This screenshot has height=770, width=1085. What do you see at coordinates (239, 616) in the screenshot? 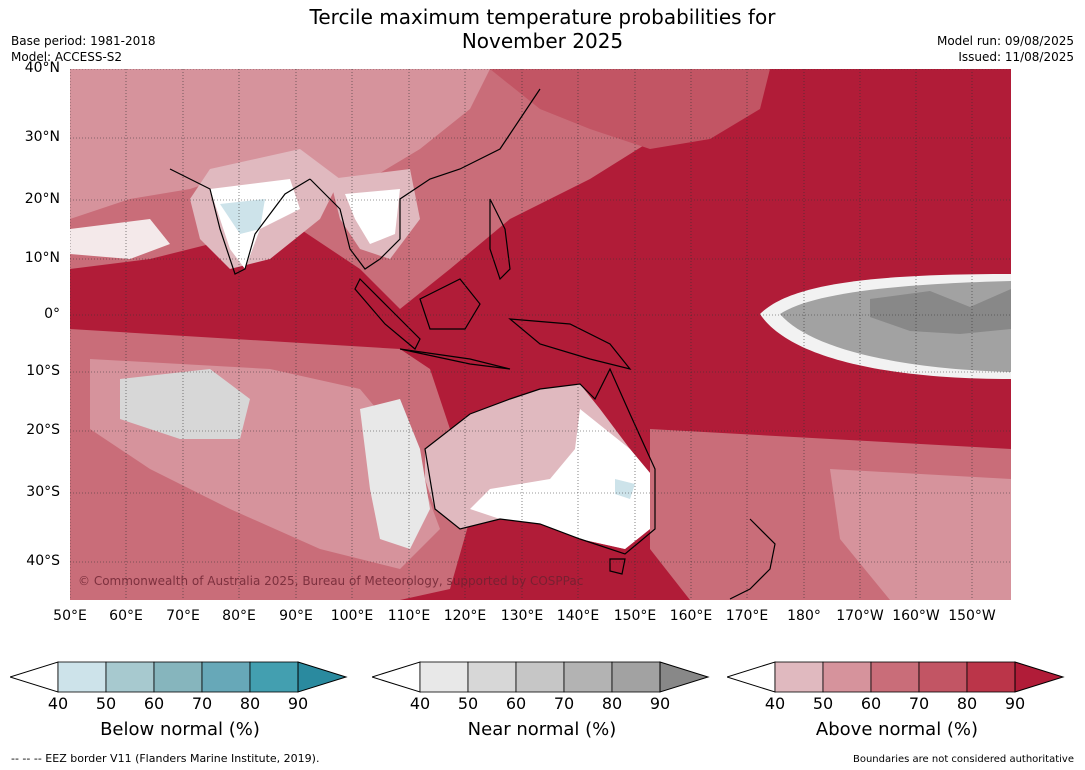
I see `longitude-label: 80°E` at bounding box center [239, 616].